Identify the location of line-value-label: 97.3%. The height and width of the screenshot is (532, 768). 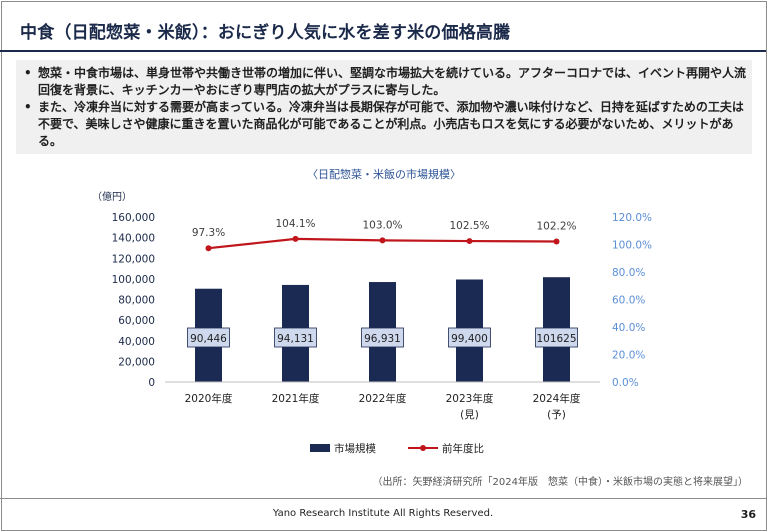
(208, 233).